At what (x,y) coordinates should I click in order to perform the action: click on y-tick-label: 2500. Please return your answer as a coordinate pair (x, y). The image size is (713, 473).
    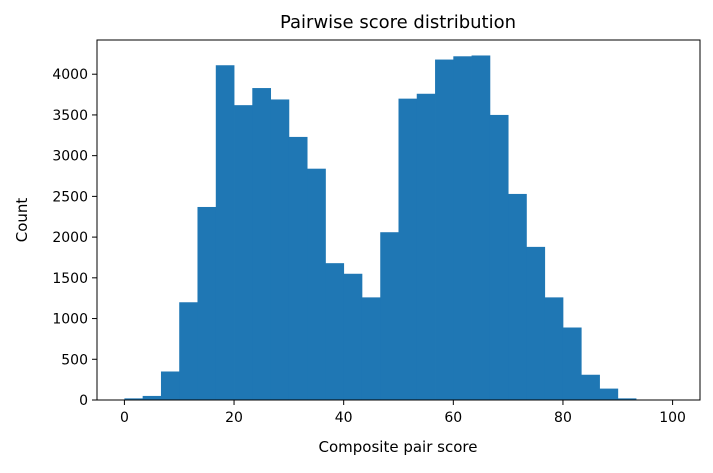
    Looking at the image, I should click on (70, 197).